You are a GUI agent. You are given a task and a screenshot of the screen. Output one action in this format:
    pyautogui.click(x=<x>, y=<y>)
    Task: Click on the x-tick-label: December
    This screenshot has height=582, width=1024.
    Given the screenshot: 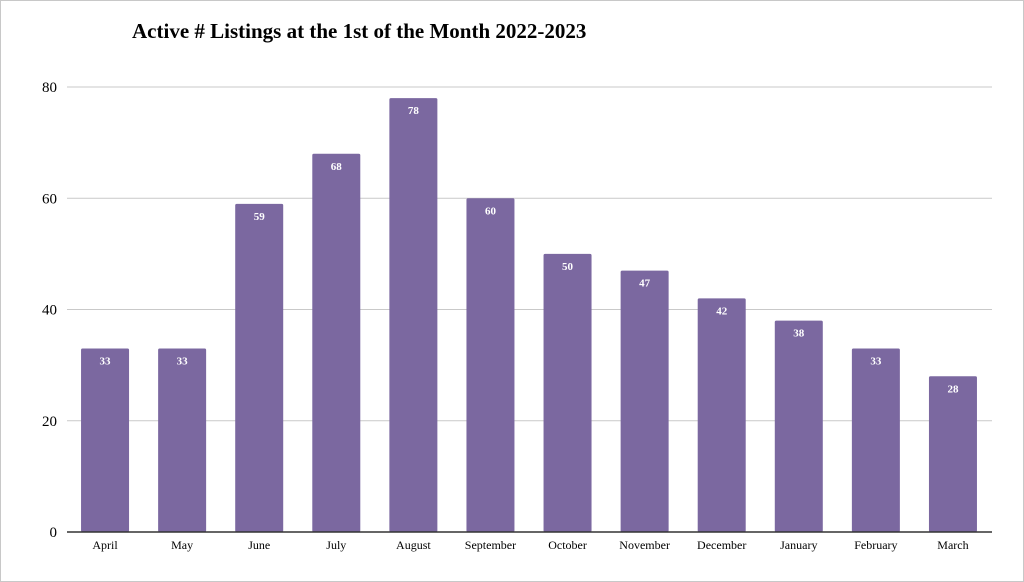 What is the action you would take?
    pyautogui.click(x=721, y=545)
    